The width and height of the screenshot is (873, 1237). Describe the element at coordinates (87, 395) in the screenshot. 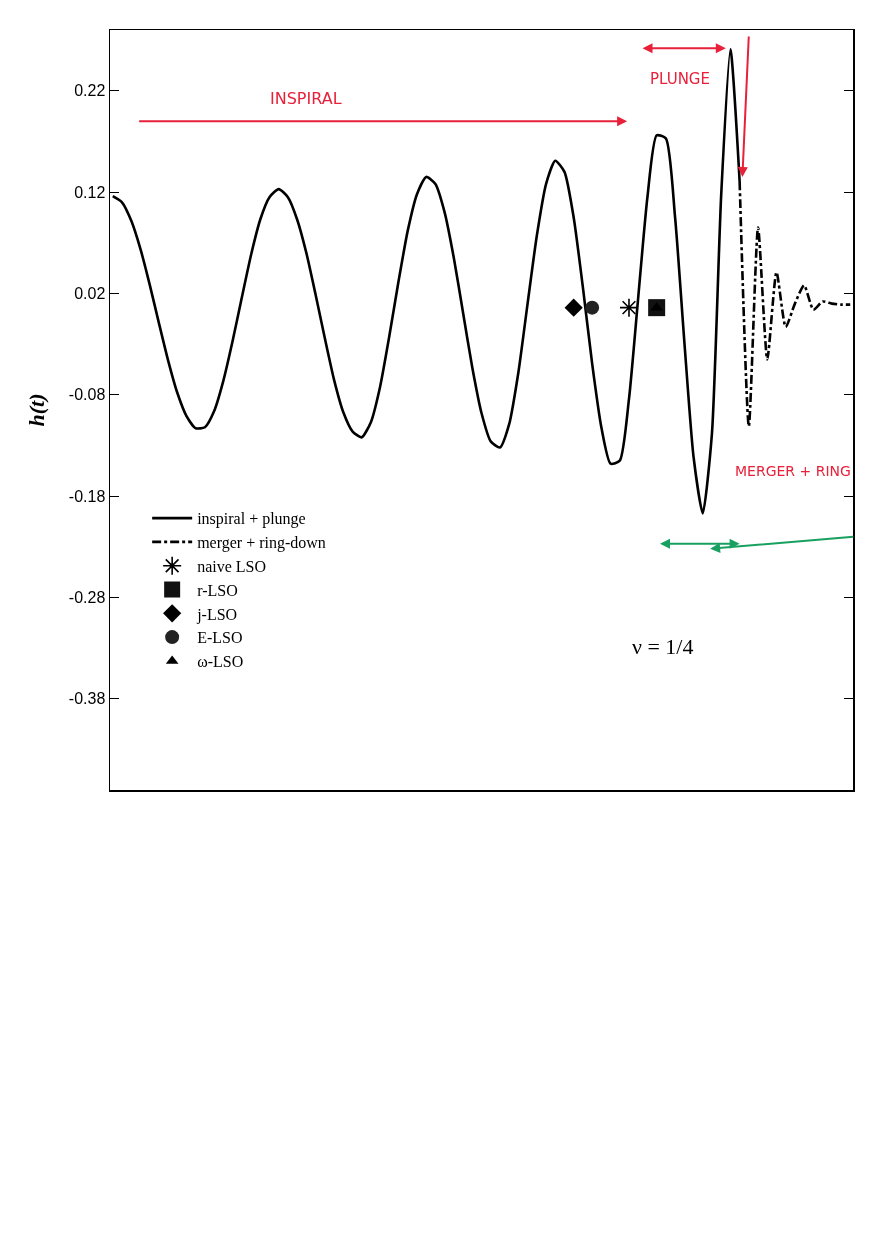

I see `y-tick-label: -0.08` at that location.